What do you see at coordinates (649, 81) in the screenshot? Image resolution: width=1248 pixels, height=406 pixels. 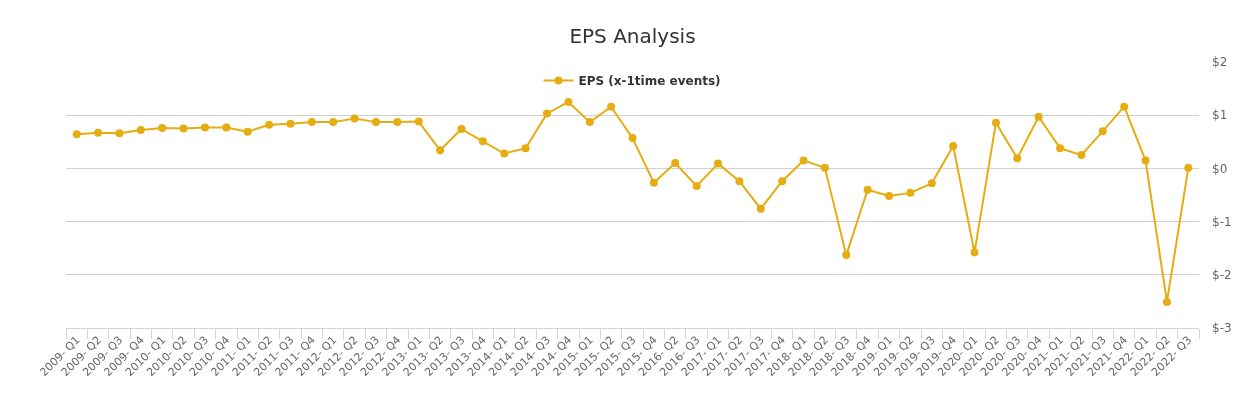 I see `legend-label: EPS (x-1time events)` at bounding box center [649, 81].